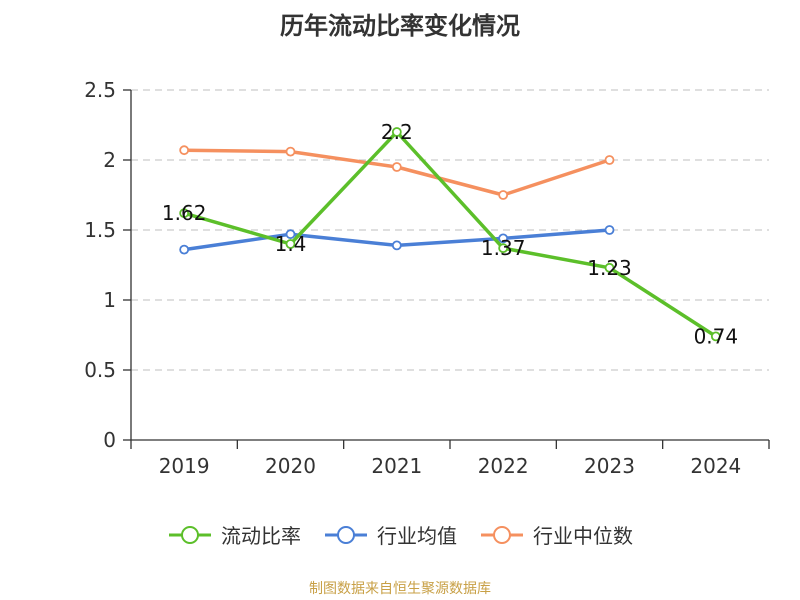 The width and height of the screenshot is (800, 600). I want to click on y-tick-label: 2.5, so click(100, 90).